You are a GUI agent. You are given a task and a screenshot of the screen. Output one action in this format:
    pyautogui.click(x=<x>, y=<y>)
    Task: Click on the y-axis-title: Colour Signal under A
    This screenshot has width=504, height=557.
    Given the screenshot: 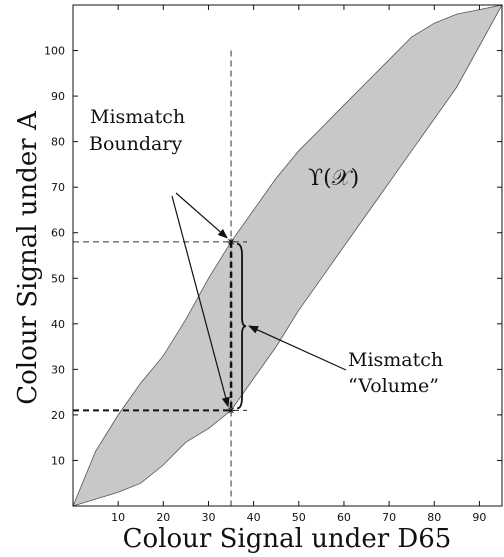 What is the action you would take?
    pyautogui.click(x=28, y=257)
    